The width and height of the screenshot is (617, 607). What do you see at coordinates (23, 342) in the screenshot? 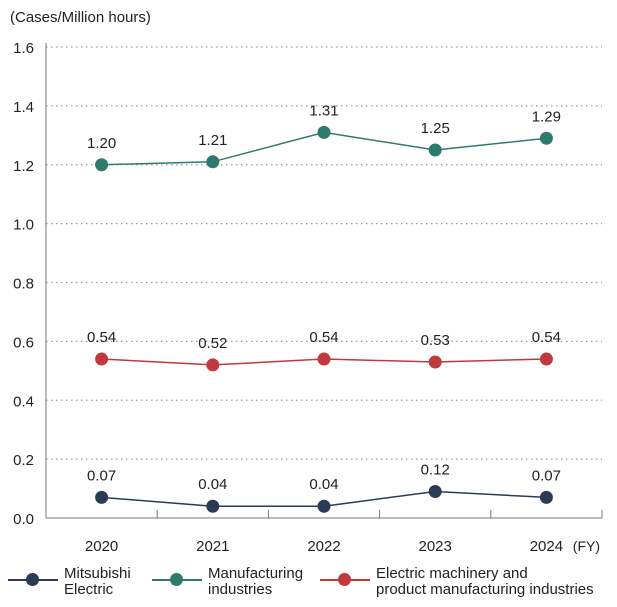
I see `y-tick-label: 0.6` at bounding box center [23, 342].